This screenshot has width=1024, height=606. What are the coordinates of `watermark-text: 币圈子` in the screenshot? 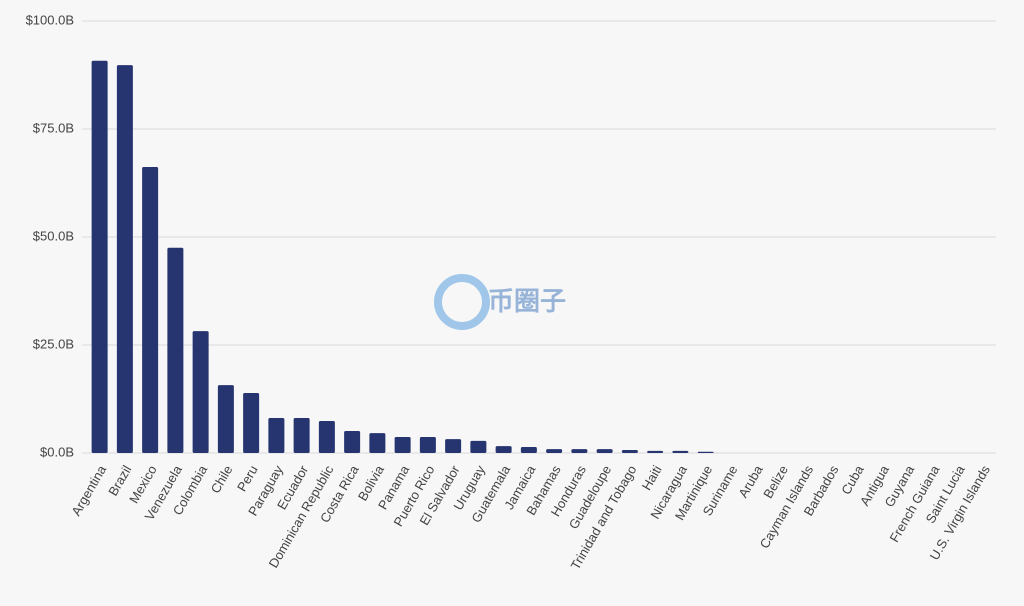 It's located at (527, 301).